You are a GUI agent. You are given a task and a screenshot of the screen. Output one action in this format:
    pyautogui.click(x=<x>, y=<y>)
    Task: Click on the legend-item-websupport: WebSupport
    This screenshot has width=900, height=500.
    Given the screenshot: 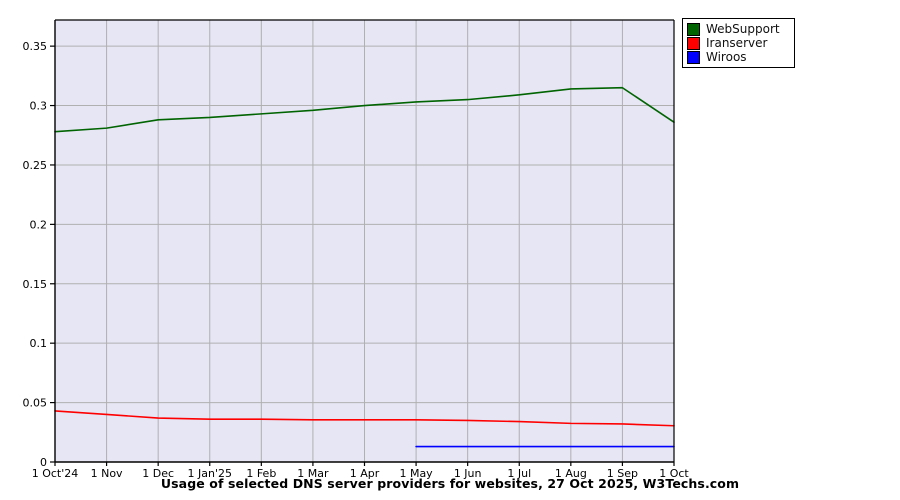 What is the action you would take?
    pyautogui.click(x=737, y=29)
    